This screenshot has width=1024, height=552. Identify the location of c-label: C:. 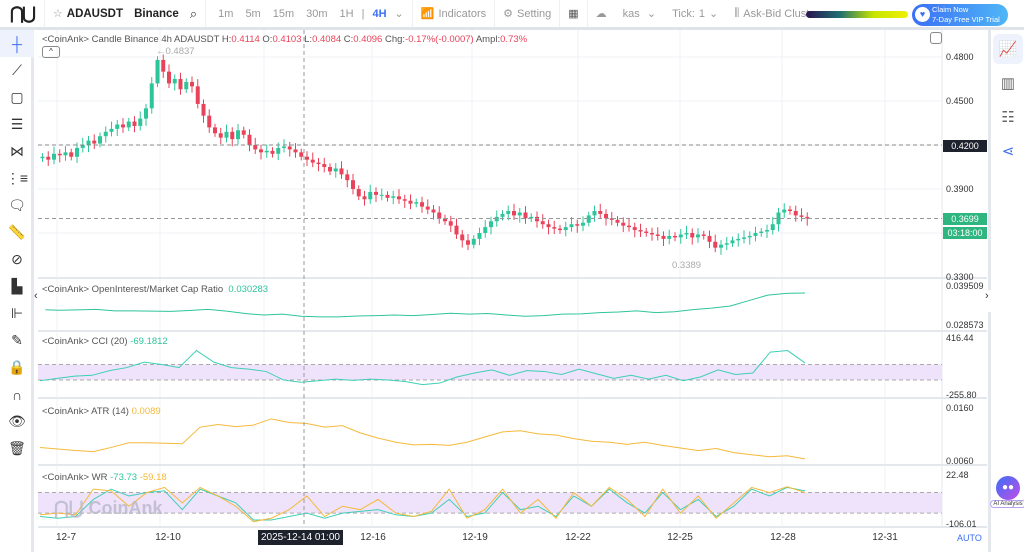
(348, 39).